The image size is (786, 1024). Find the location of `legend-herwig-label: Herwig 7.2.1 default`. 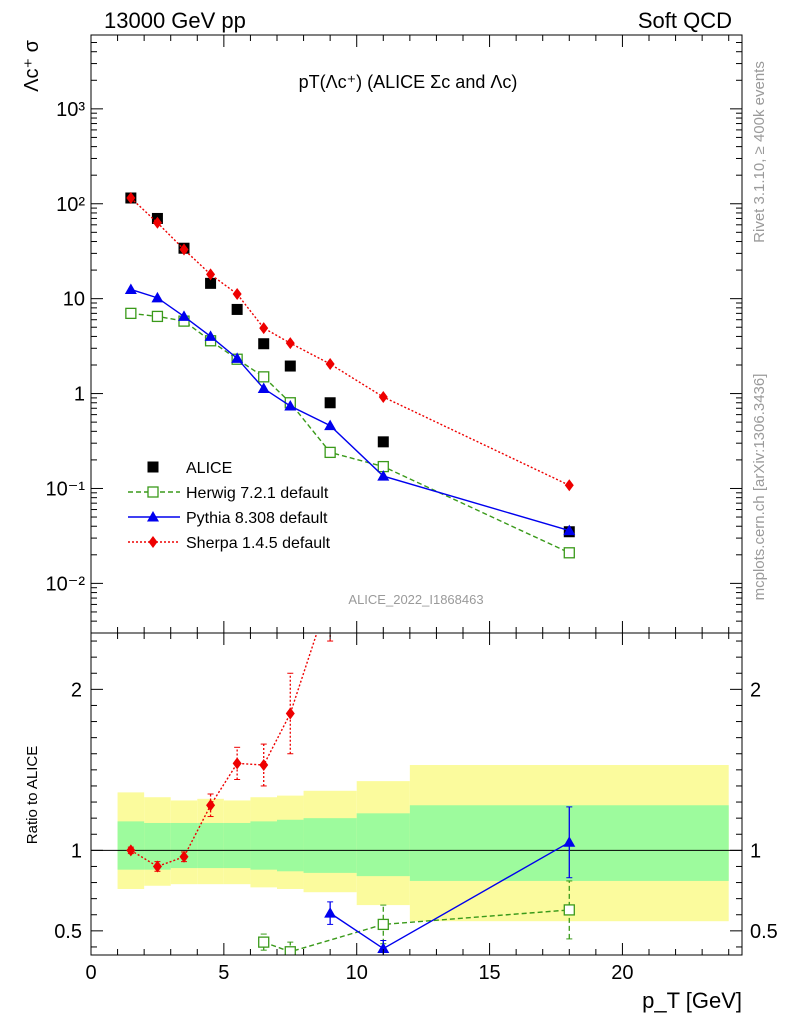

legend-herwig-label: Herwig 7.2.1 default is located at coordinates (257, 493).